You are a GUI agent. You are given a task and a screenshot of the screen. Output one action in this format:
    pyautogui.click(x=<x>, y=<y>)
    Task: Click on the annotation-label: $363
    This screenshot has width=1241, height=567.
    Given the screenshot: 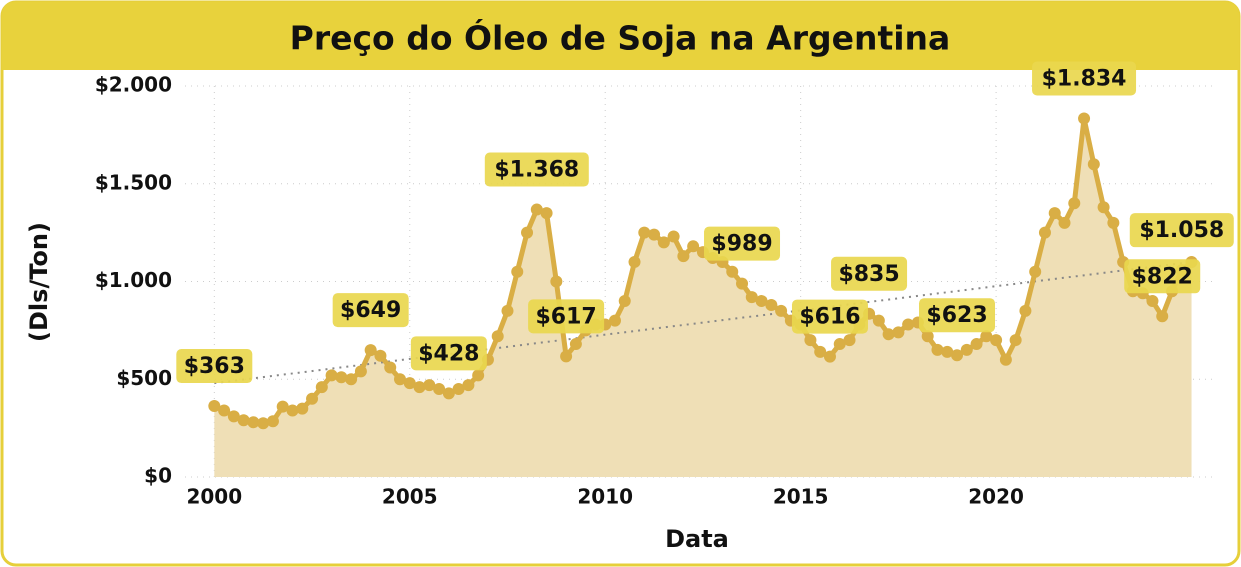 What is the action you would take?
    pyautogui.click(x=214, y=366)
    